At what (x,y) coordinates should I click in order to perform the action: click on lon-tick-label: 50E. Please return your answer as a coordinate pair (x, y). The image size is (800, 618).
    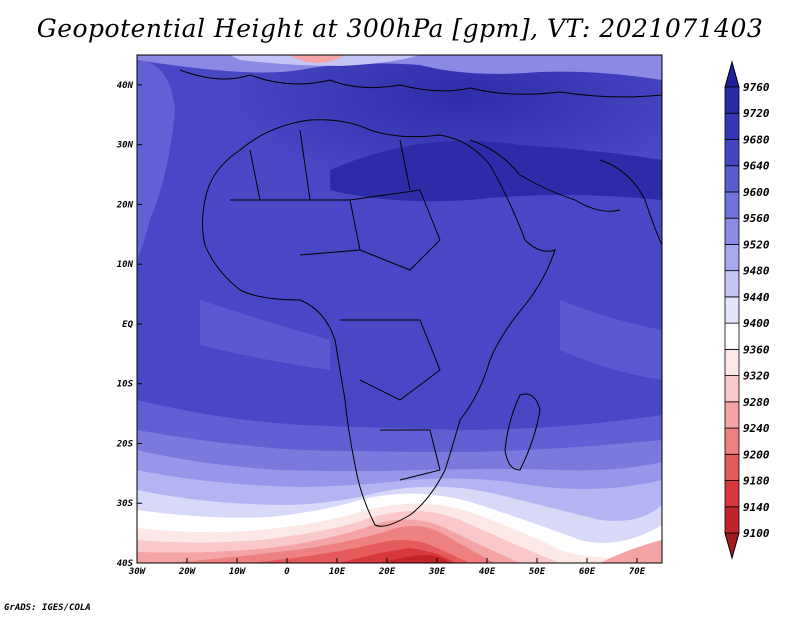
    Looking at the image, I should click on (537, 572).